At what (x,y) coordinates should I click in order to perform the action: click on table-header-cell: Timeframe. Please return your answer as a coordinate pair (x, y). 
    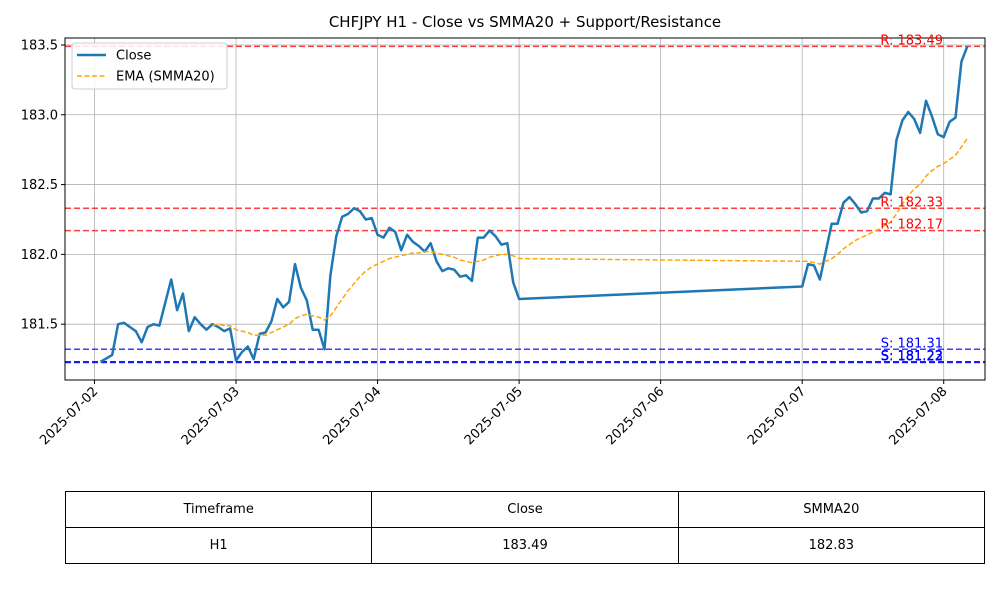
    Looking at the image, I should click on (218, 509).